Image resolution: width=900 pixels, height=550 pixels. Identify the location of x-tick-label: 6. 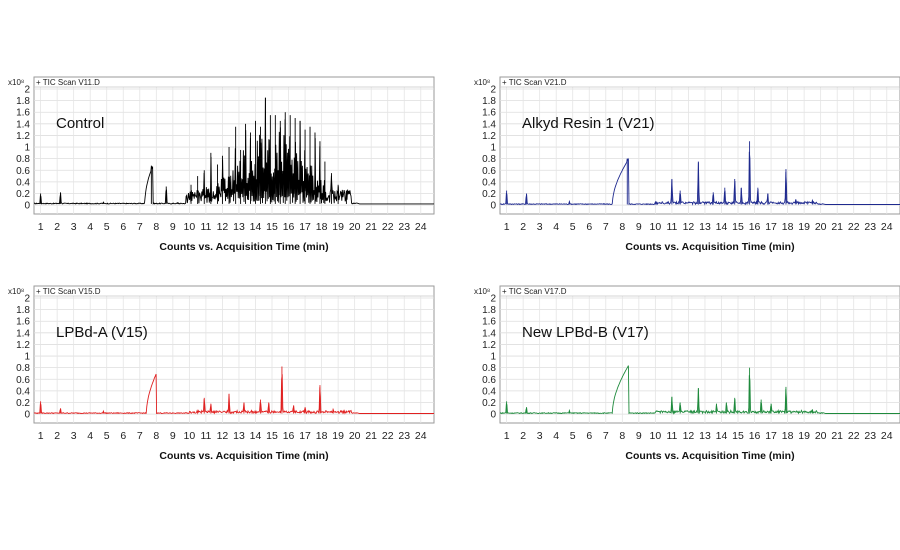
(589, 227).